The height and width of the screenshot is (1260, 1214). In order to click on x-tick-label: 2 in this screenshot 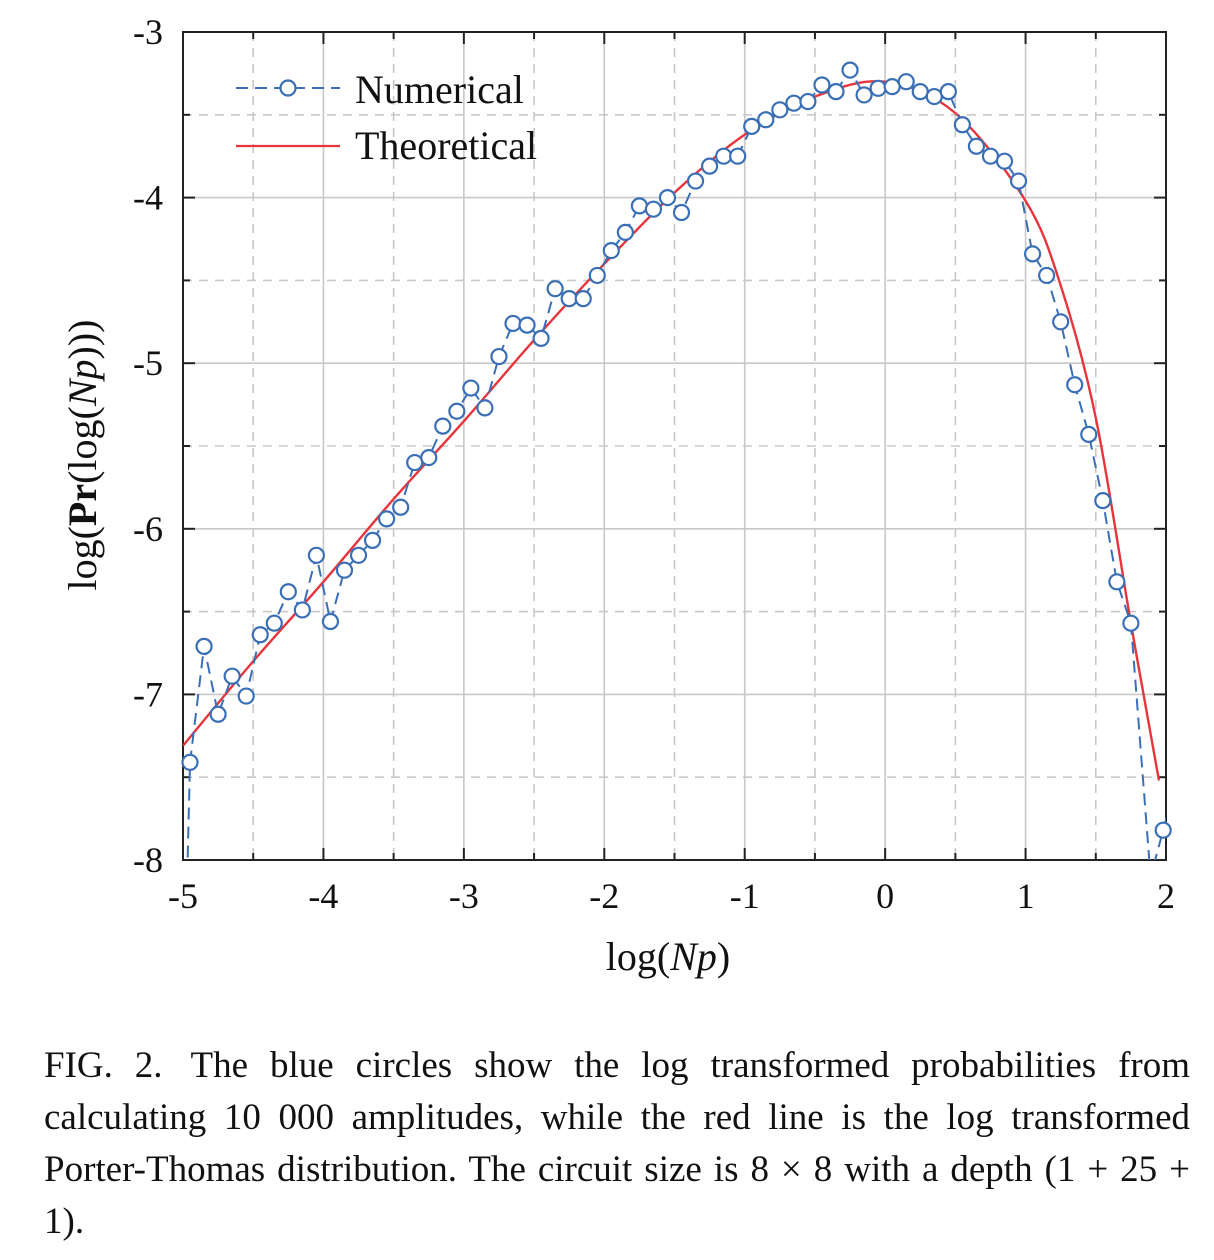, I will do `click(1166, 896)`.